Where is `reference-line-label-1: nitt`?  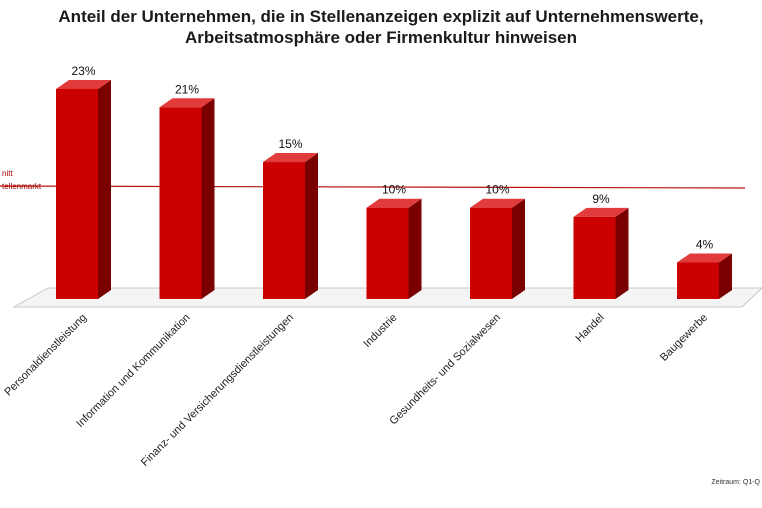 reference-line-label-1: nitt is located at coordinates (7, 173).